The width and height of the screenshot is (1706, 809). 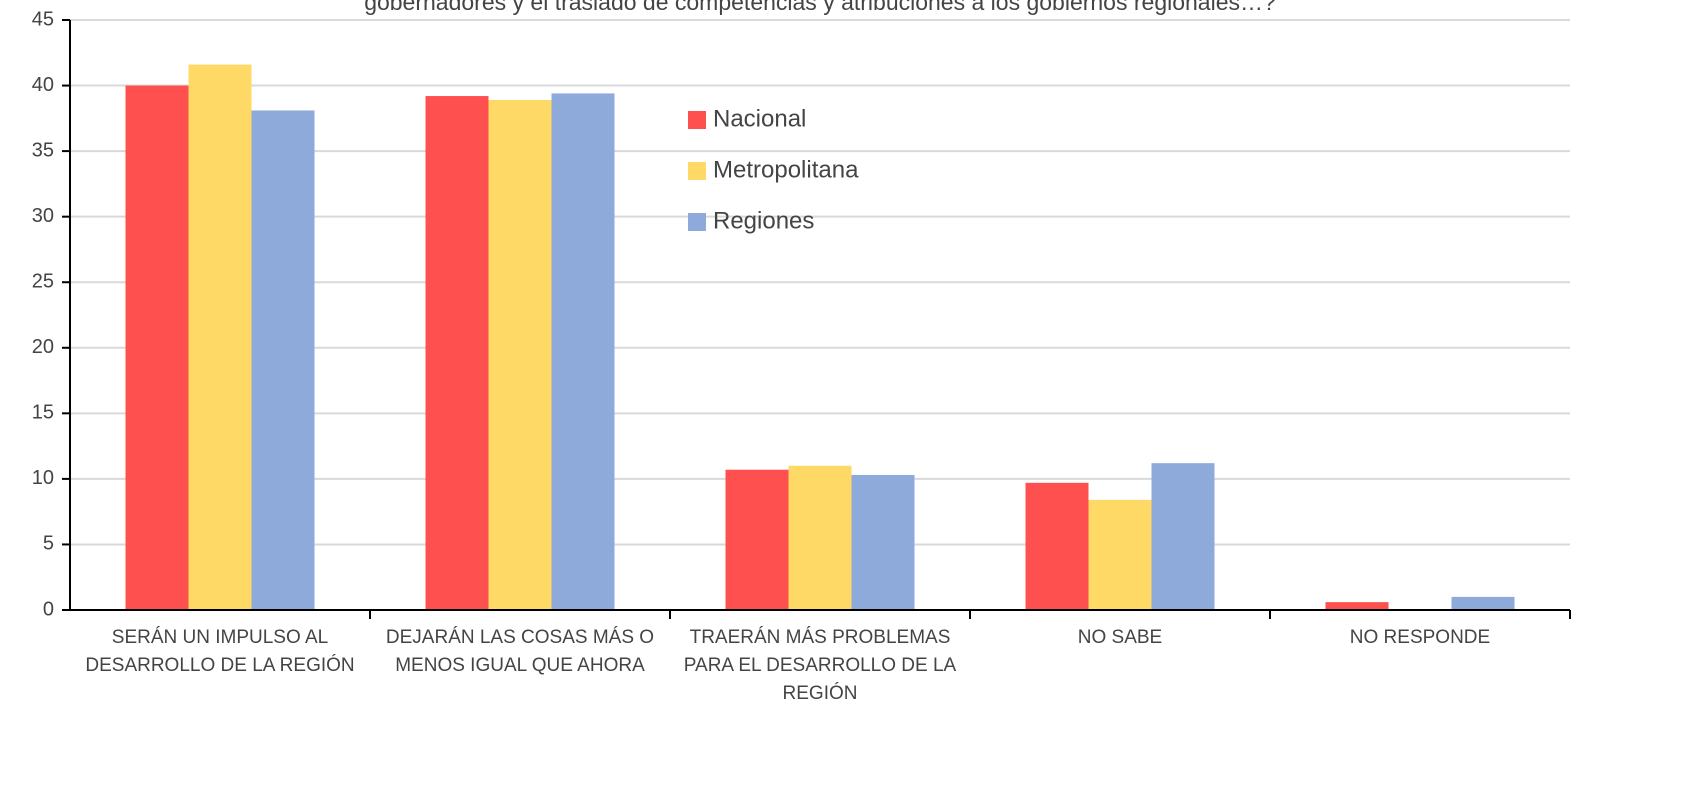 I want to click on y-tick-label: 20, so click(x=43, y=347).